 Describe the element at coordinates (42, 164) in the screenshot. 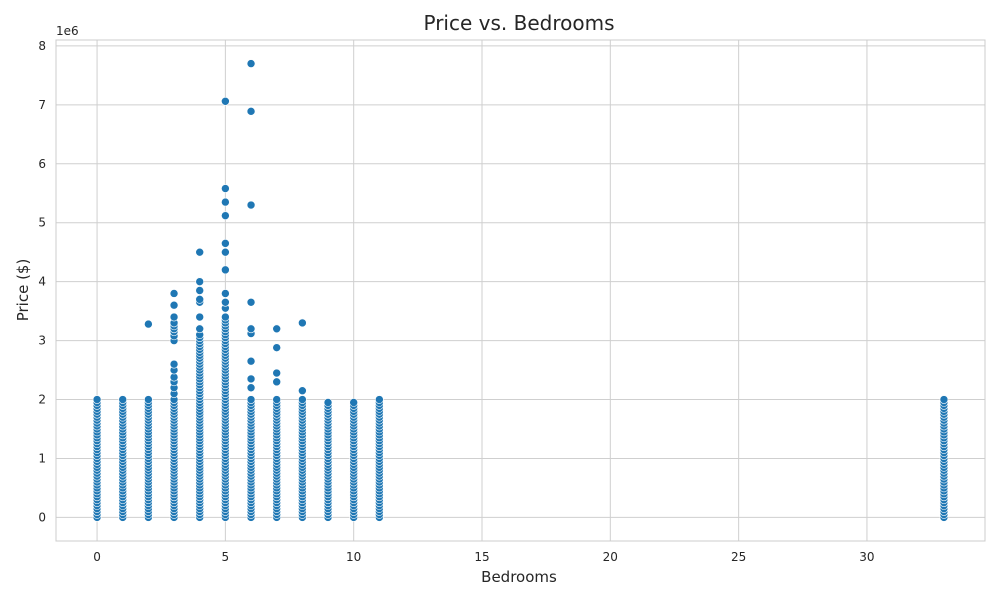

I see `y-tick-label: 6` at that location.